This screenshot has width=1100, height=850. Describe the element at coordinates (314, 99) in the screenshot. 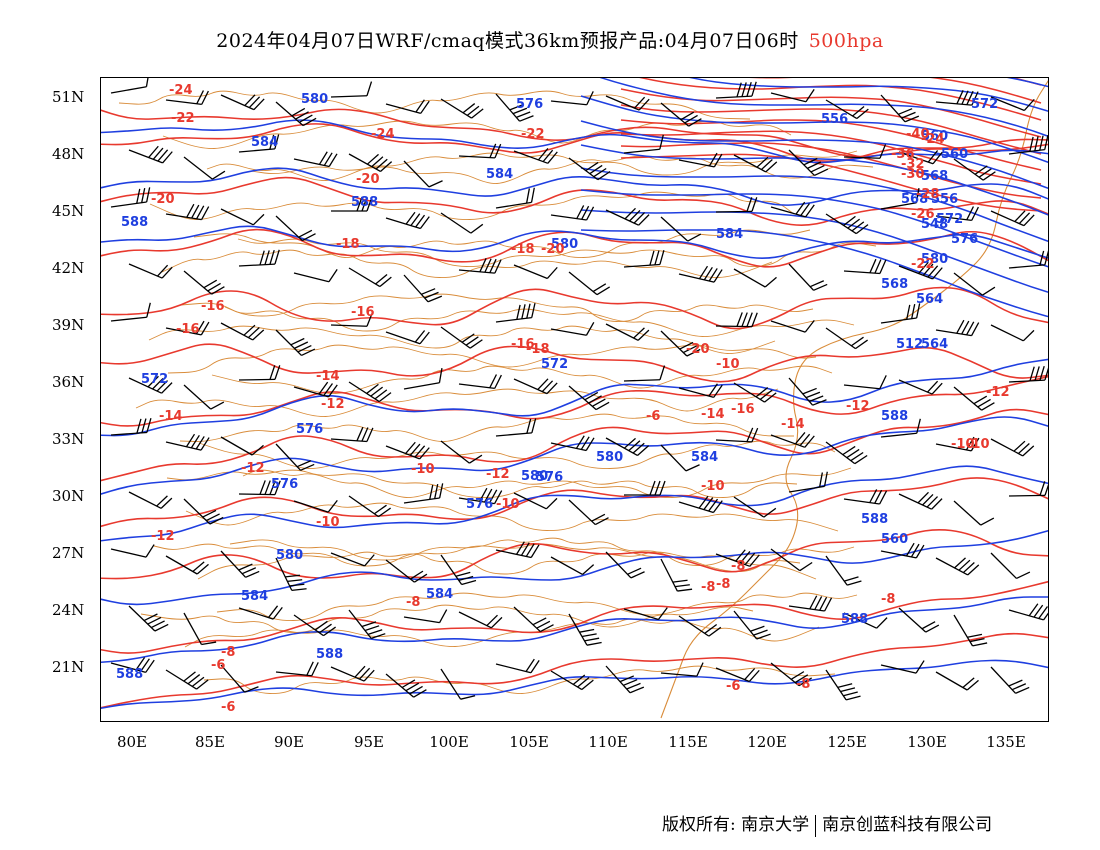

I see `height-label: 580` at that location.